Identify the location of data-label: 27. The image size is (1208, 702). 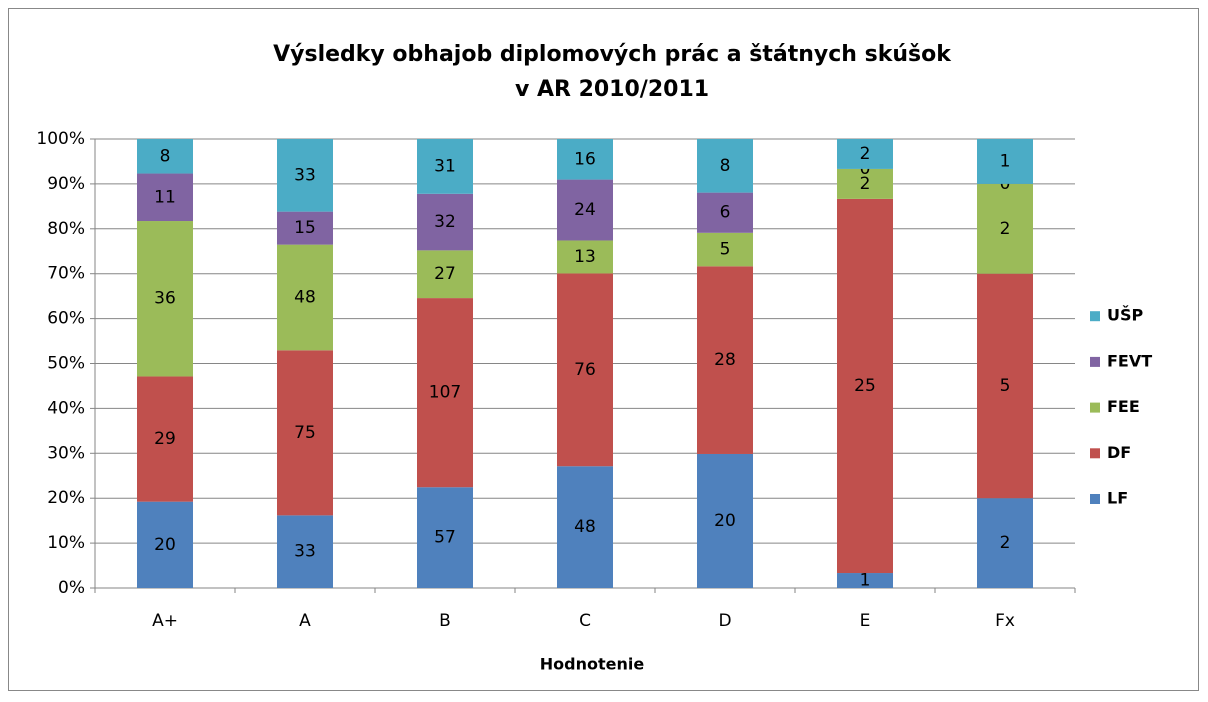
(445, 274).